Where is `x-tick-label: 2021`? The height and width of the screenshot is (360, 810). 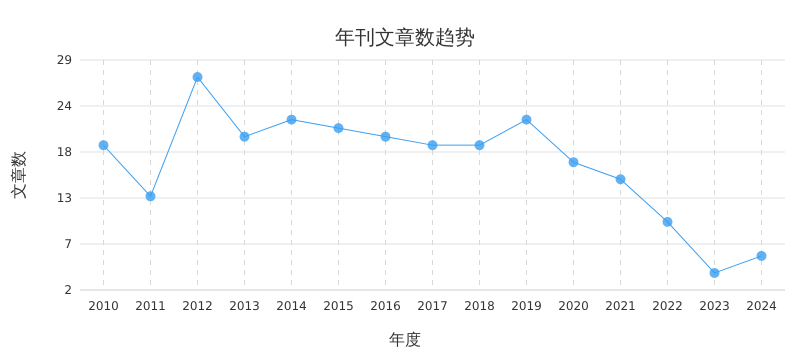 x-tick-label: 2021 is located at coordinates (620, 306).